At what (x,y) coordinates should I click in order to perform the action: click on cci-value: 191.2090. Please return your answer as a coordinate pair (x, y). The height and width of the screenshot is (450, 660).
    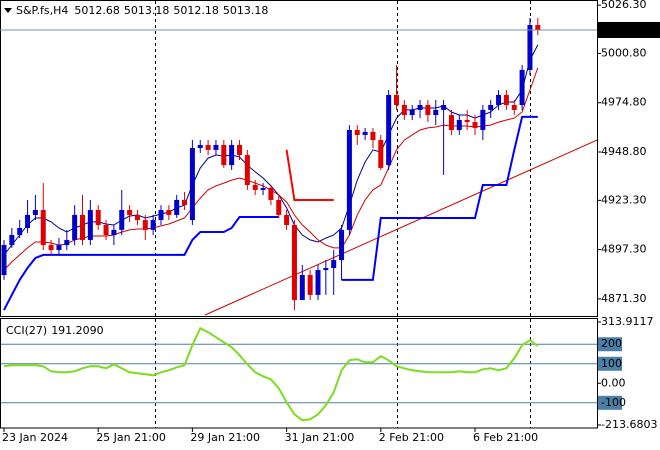
    Looking at the image, I should click on (77, 330).